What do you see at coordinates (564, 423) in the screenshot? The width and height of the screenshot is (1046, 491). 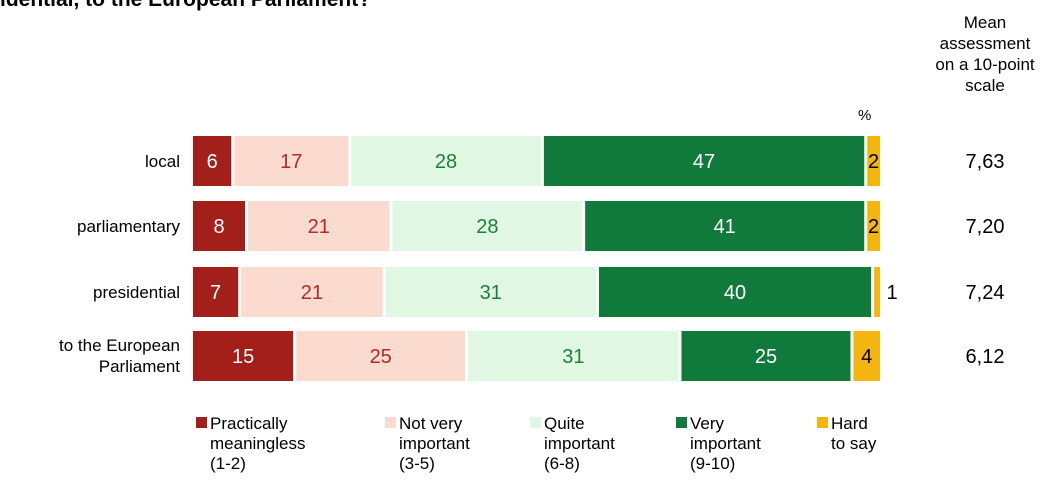 I see `legend-label-line: Quite` at bounding box center [564, 423].